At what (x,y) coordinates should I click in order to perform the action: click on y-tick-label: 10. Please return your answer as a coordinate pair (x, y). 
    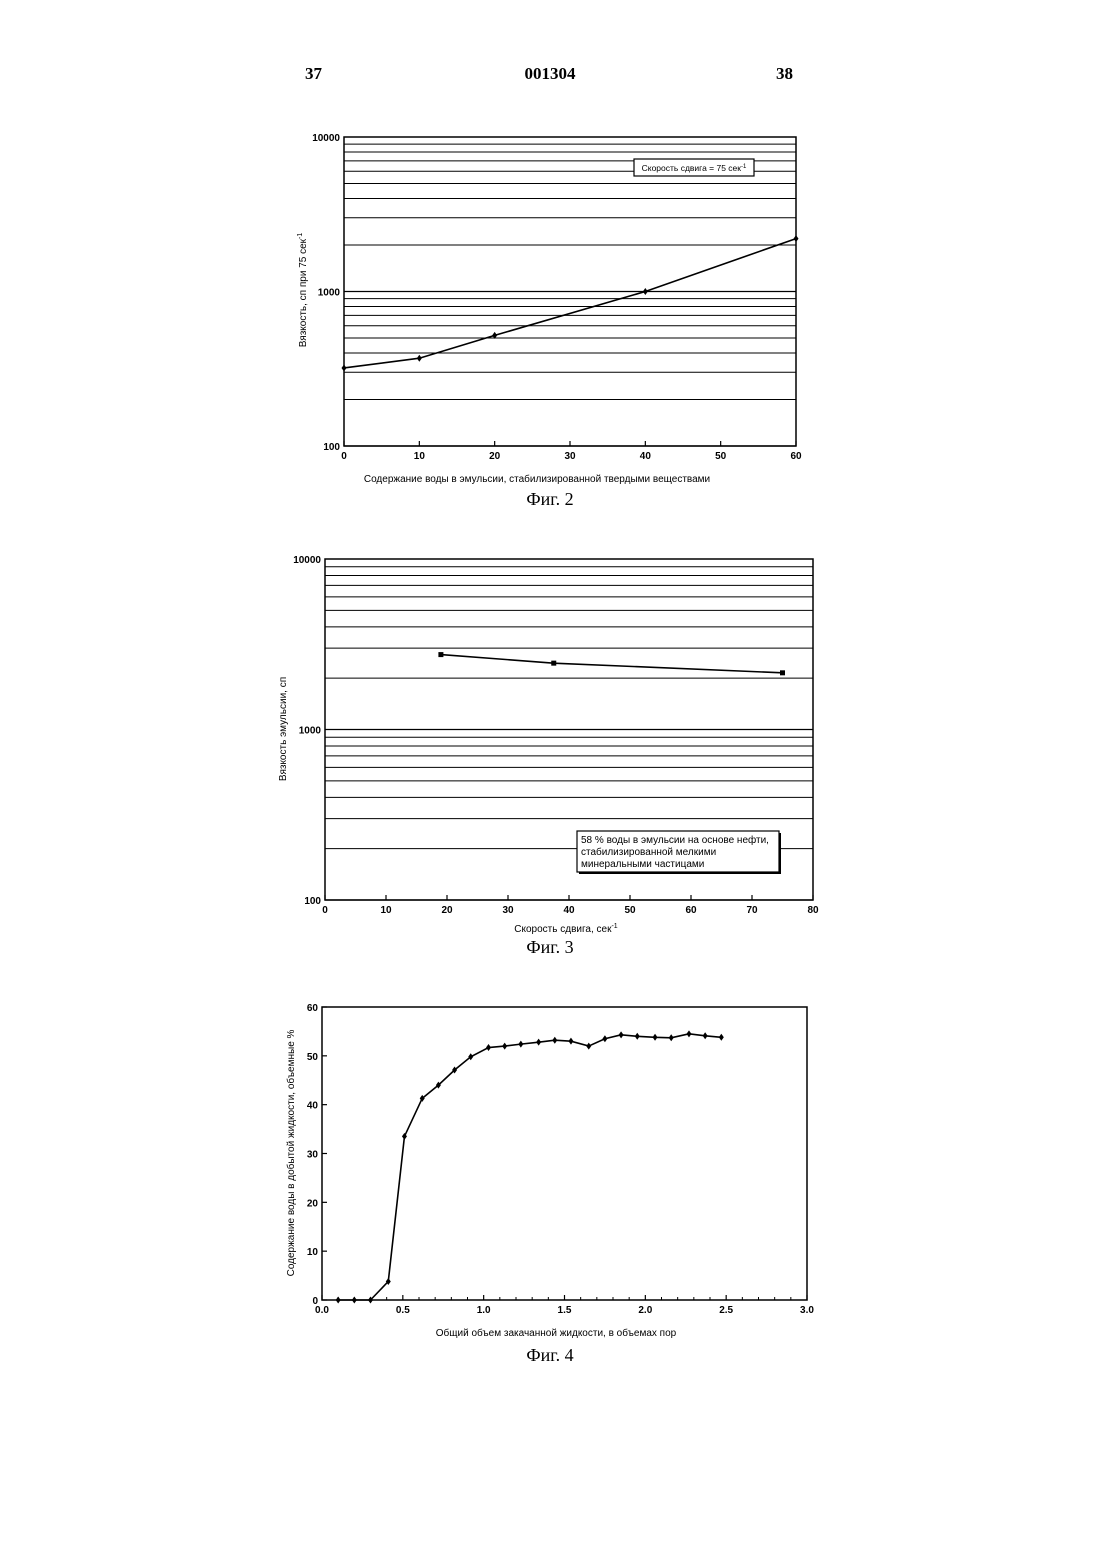
    Looking at the image, I should click on (313, 1252).